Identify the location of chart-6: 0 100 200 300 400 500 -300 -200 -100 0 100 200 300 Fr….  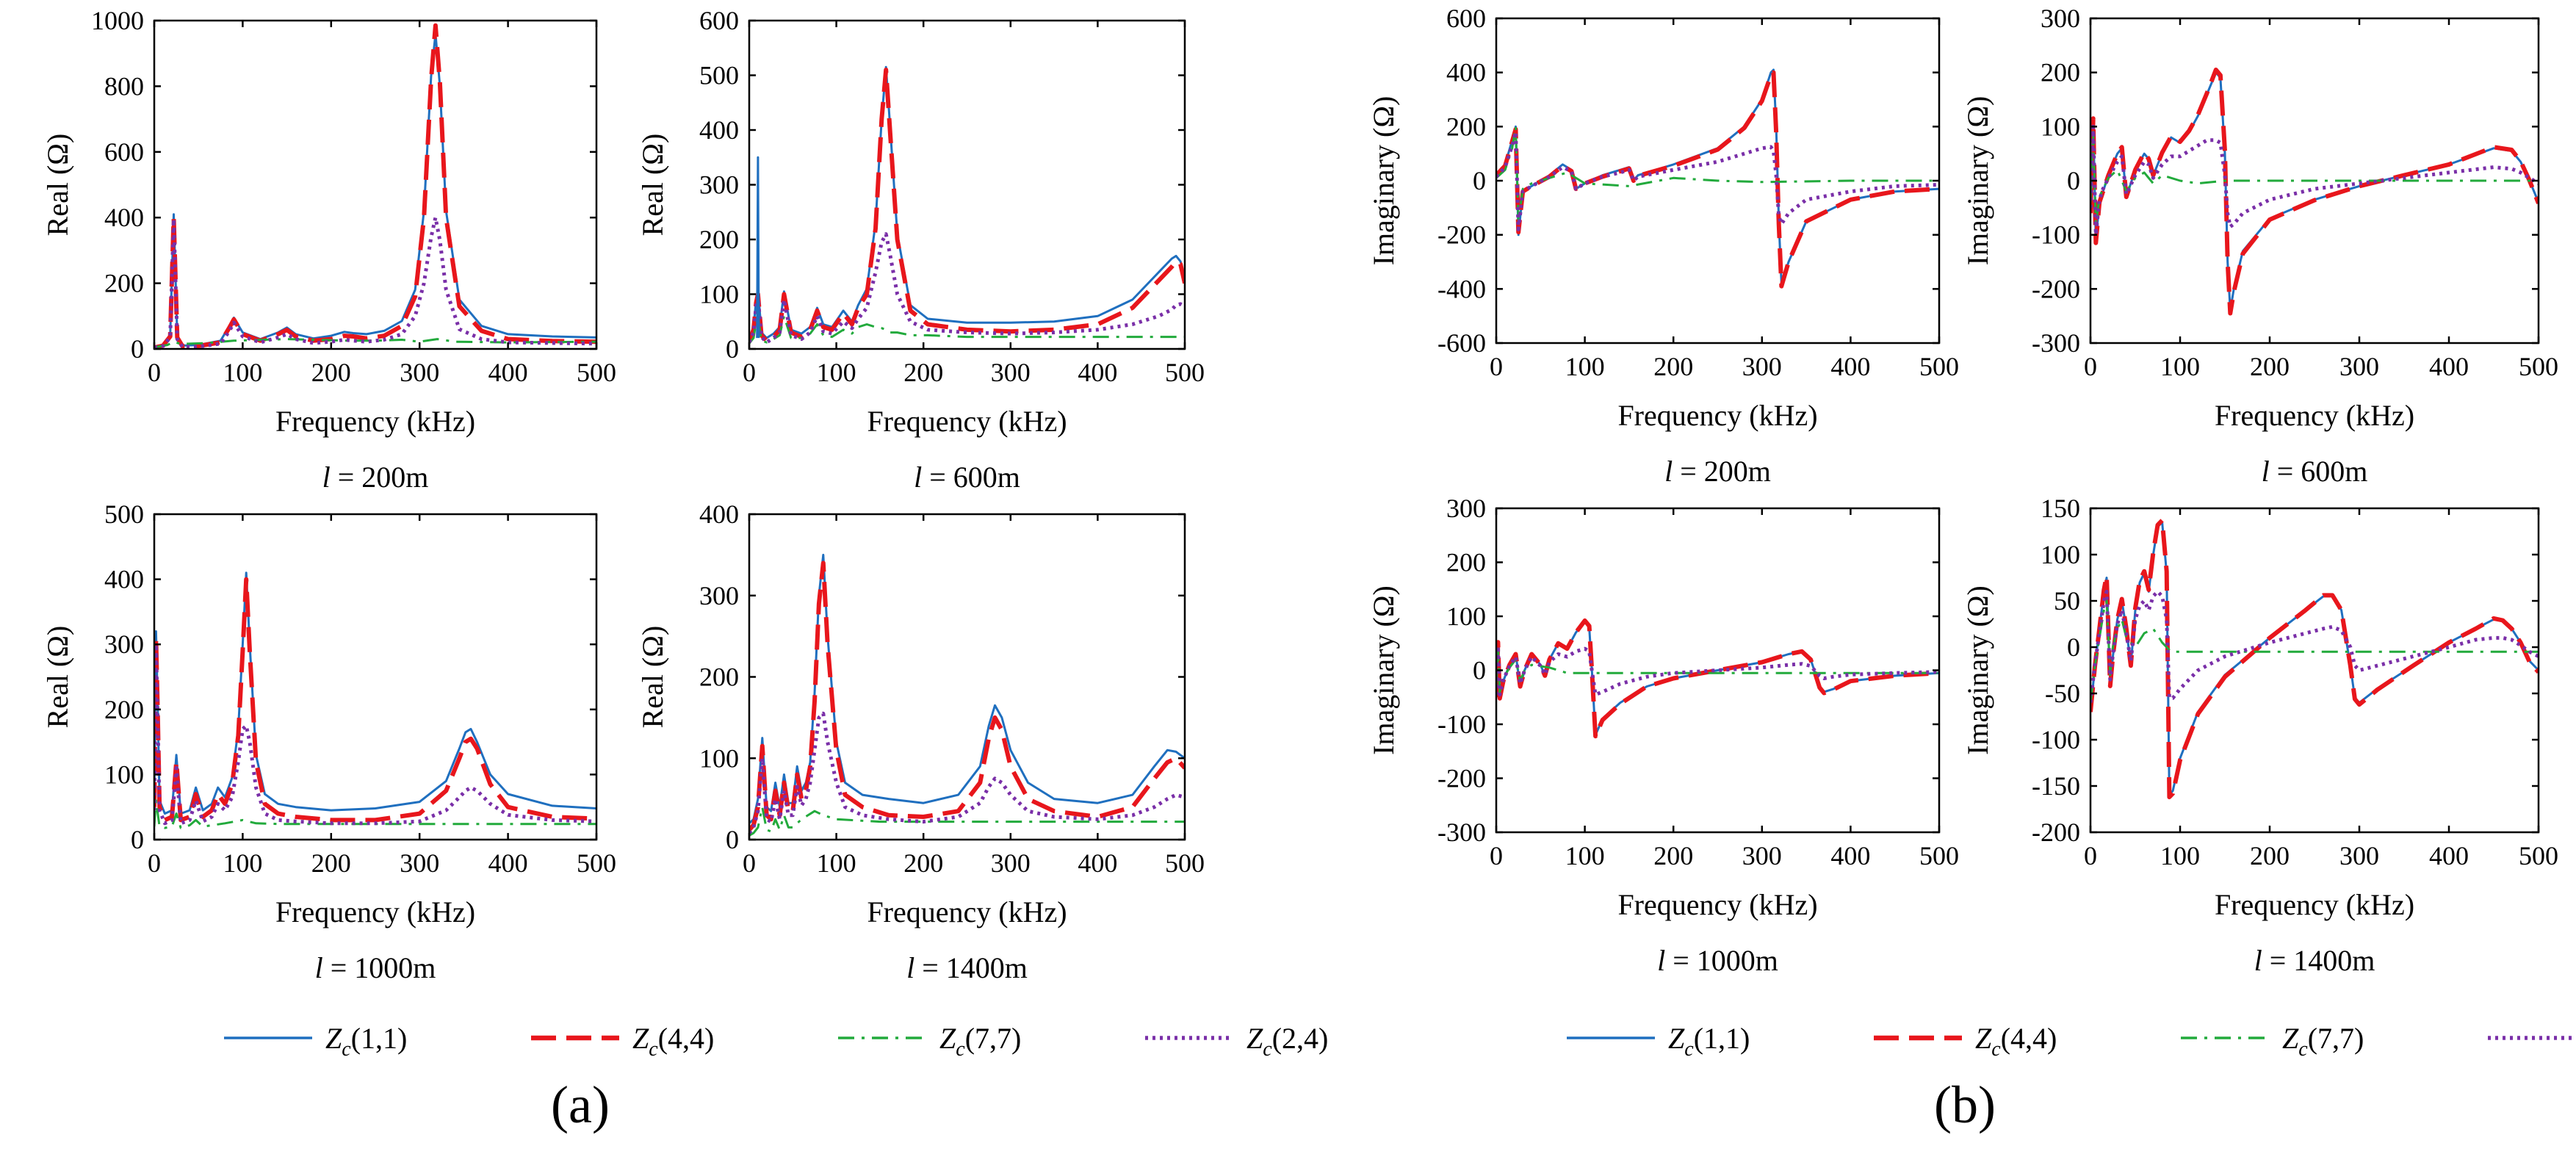
(2259, 246).